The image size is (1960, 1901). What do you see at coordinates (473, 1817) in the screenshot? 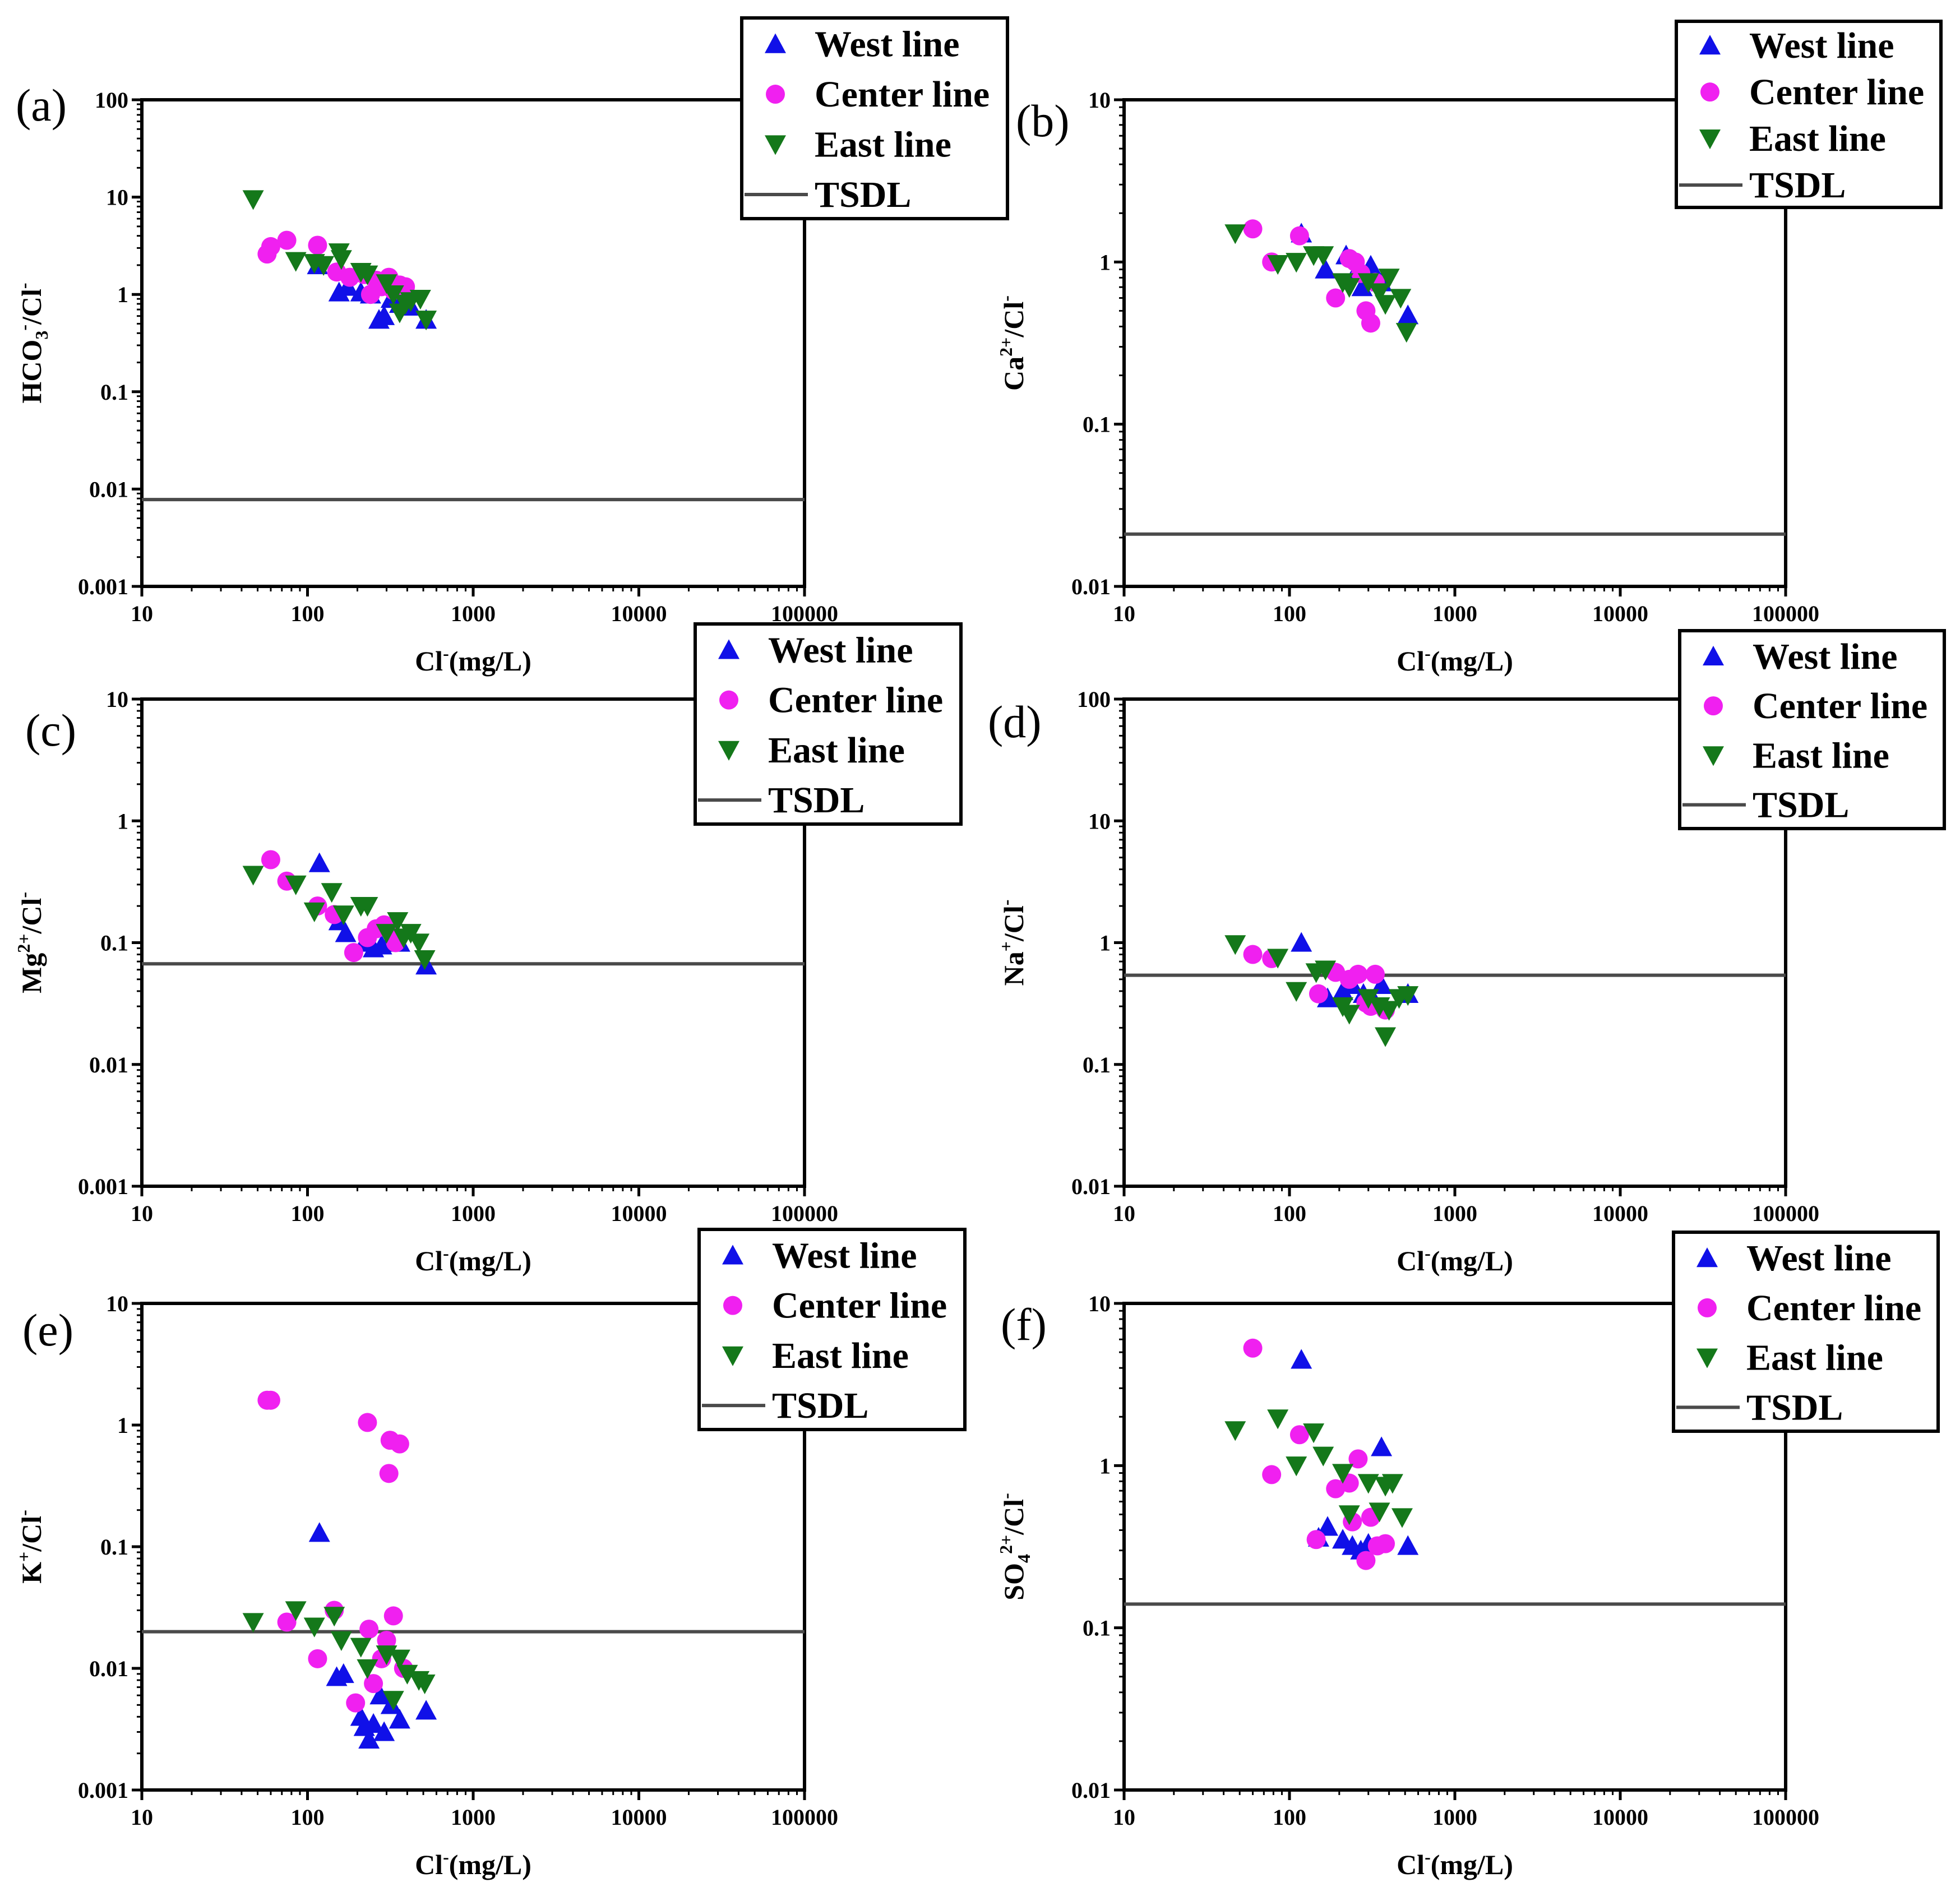
I see `x-tick-label: 1000` at bounding box center [473, 1817].